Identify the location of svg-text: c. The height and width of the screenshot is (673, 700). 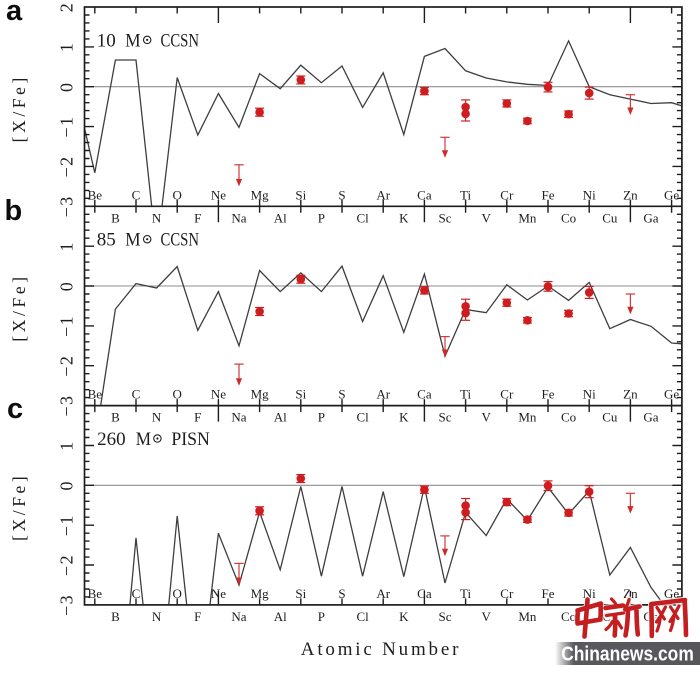
(15, 409).